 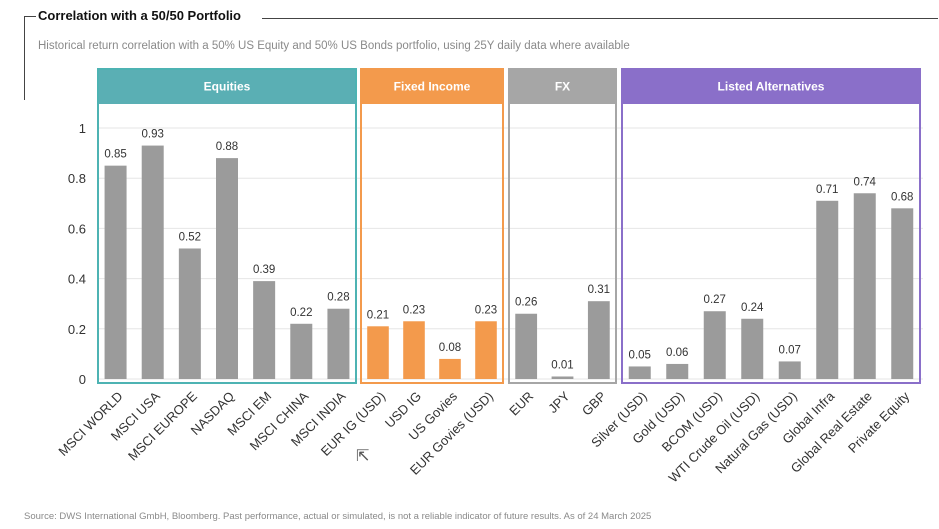 I want to click on group-header-label: FX, so click(x=562, y=87).